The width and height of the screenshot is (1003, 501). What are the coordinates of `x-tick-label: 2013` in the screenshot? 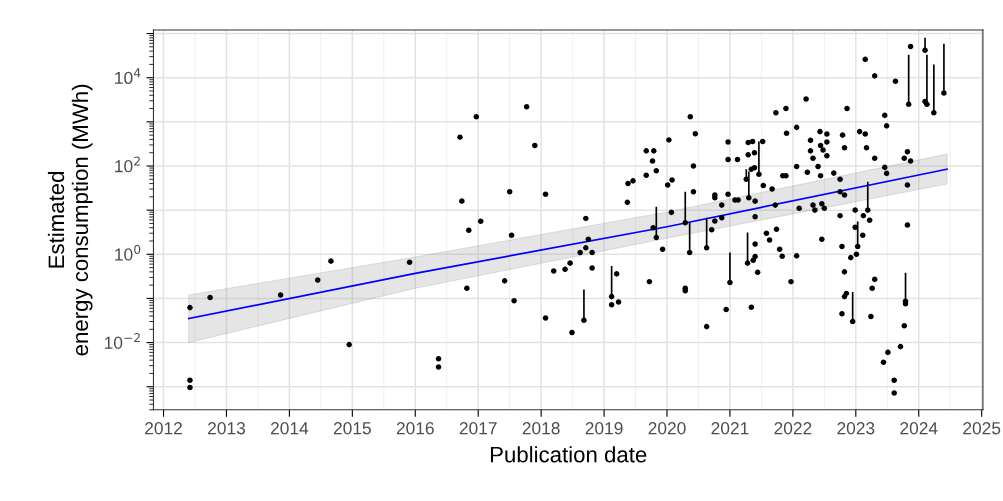 It's located at (227, 428).